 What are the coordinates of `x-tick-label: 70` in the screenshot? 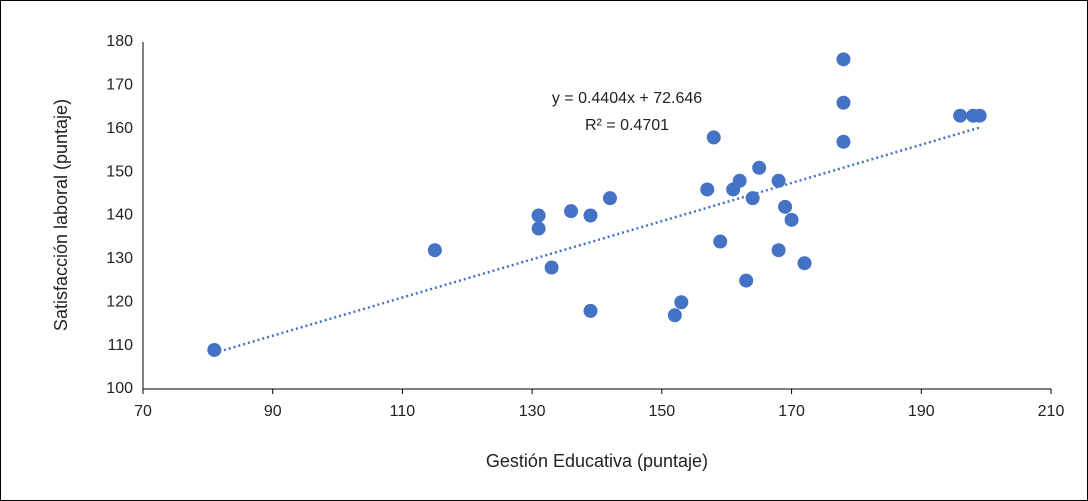 It's located at (143, 411).